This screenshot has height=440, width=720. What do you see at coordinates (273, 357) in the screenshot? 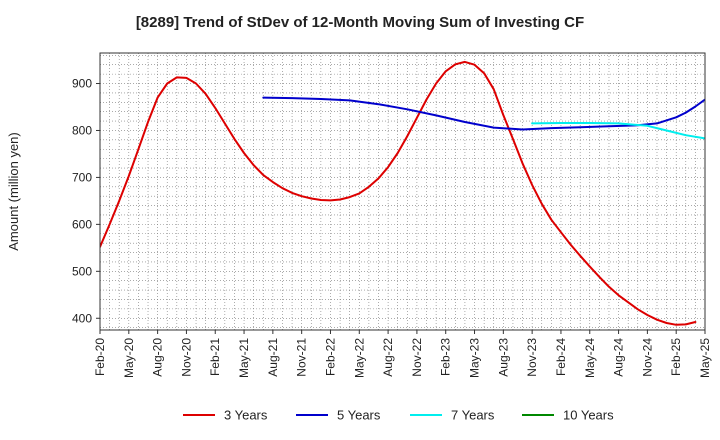
I see `x-tick-label: Aug-21` at bounding box center [273, 357].